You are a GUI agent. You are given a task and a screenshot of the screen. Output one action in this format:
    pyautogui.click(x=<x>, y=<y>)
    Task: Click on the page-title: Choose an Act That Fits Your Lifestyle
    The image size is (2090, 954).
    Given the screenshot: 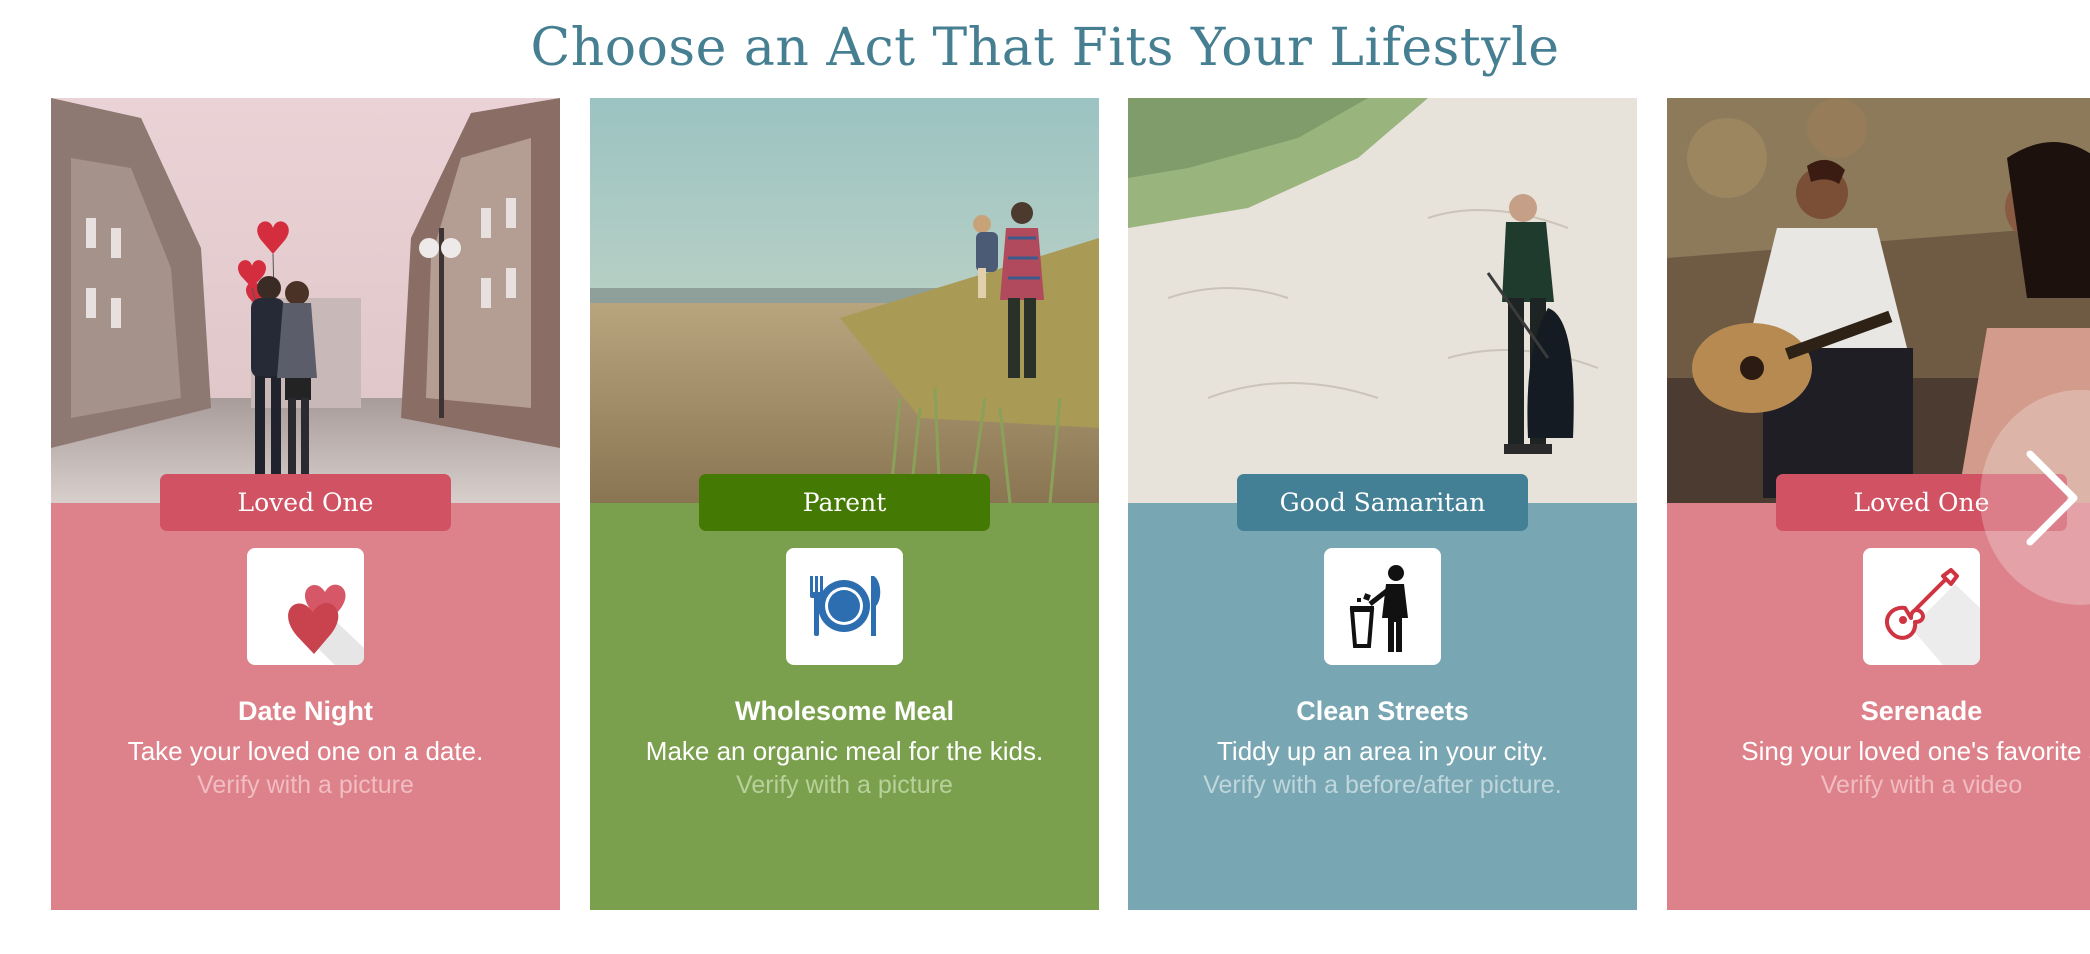 What is the action you would take?
    pyautogui.click(x=1045, y=48)
    